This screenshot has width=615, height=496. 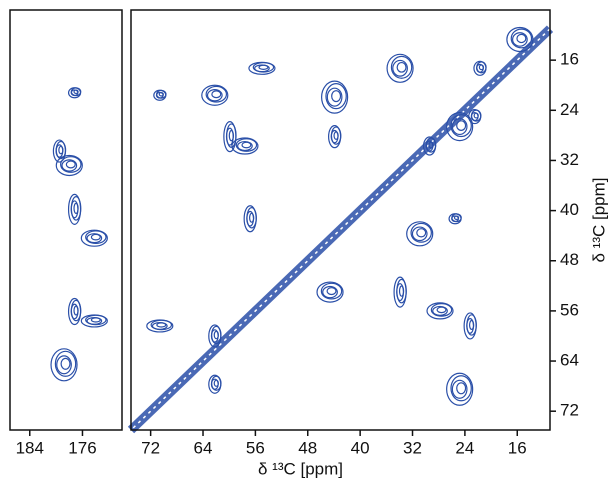 What do you see at coordinates (569, 159) in the screenshot?
I see `y-tick-label: 32` at bounding box center [569, 159].